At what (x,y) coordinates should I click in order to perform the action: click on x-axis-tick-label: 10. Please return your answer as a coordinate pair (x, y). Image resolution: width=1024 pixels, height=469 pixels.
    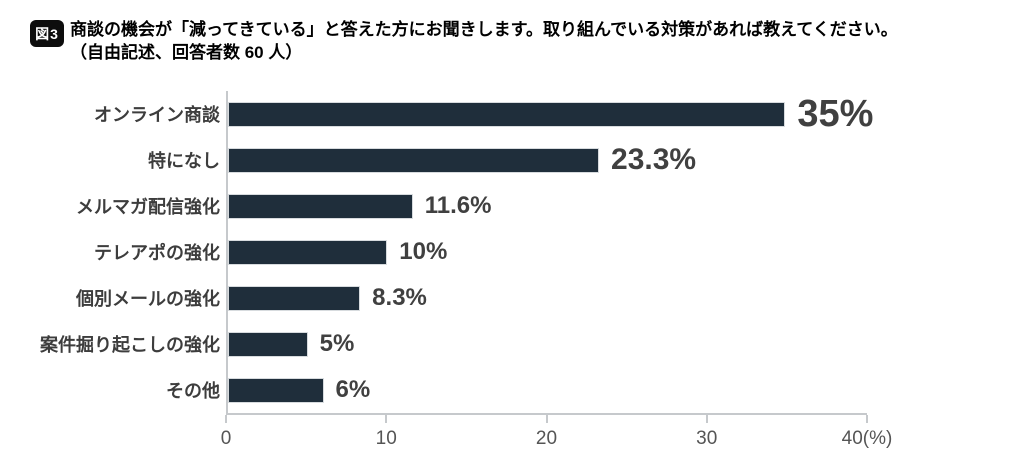
    Looking at the image, I should click on (386, 438).